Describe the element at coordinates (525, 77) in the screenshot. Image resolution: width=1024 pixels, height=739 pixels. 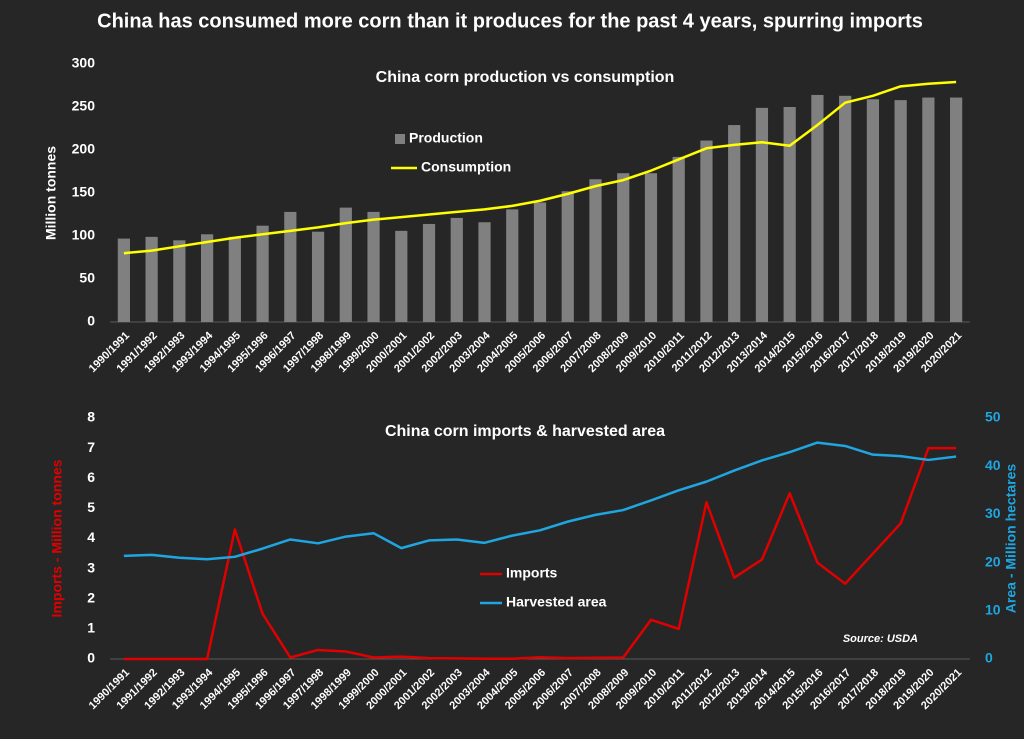
I see `chart-title: China corn production vs consumption` at that location.